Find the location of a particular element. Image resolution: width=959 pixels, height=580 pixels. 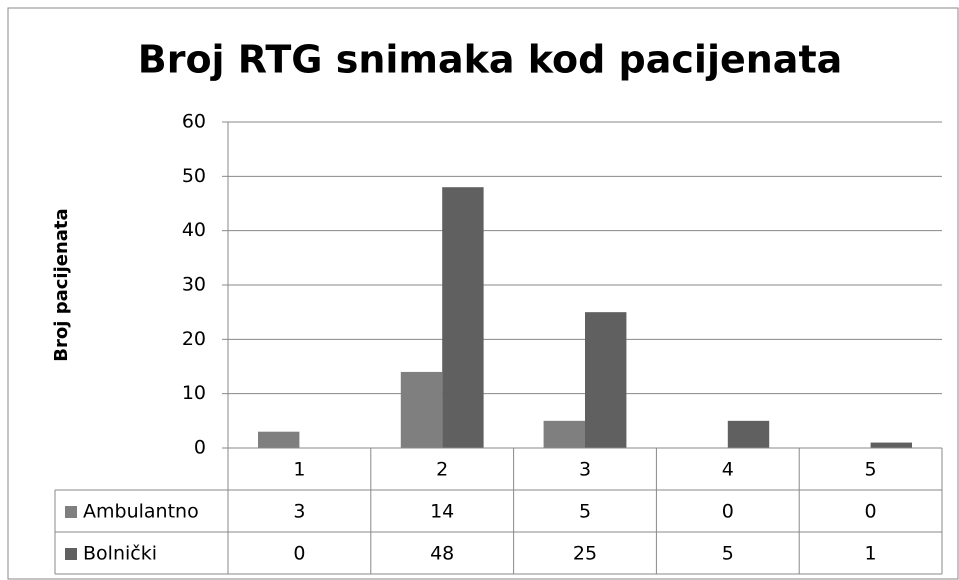

y-tick-label: 30 is located at coordinates (194, 285).